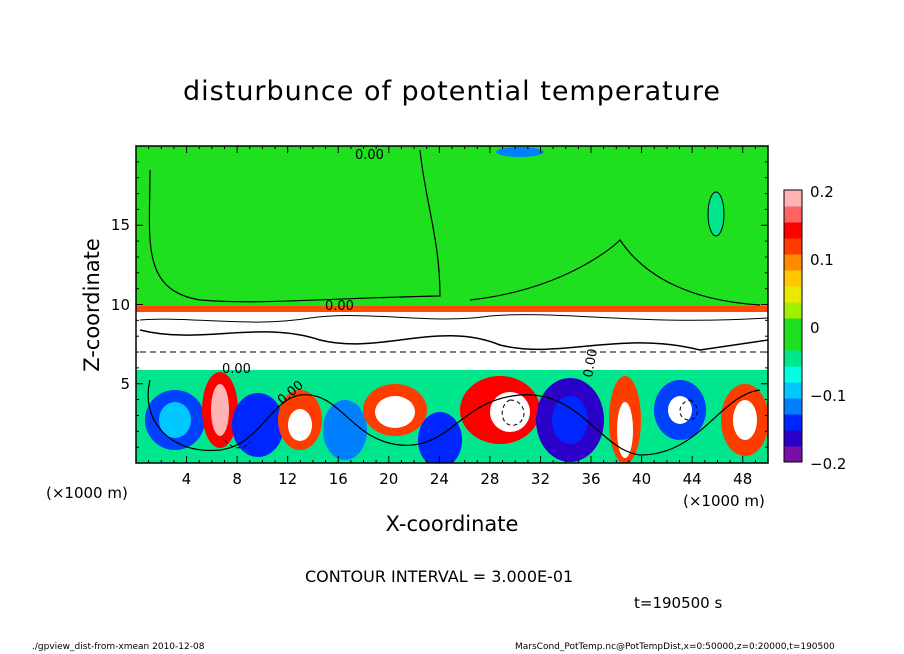 Image resolution: width=904 pixels, height=654 pixels. I want to click on colorbar-tick-label: −0.2, so click(828, 464).